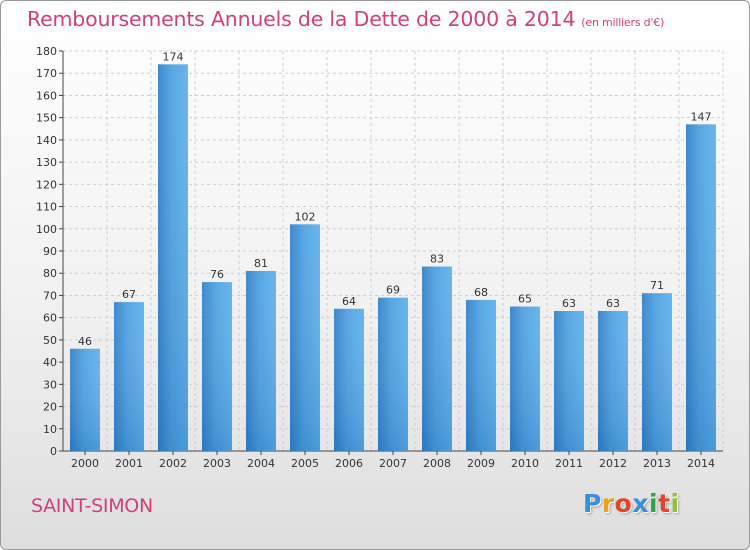 The width and height of the screenshot is (750, 550). I want to click on logo-letter: t, so click(664, 503).